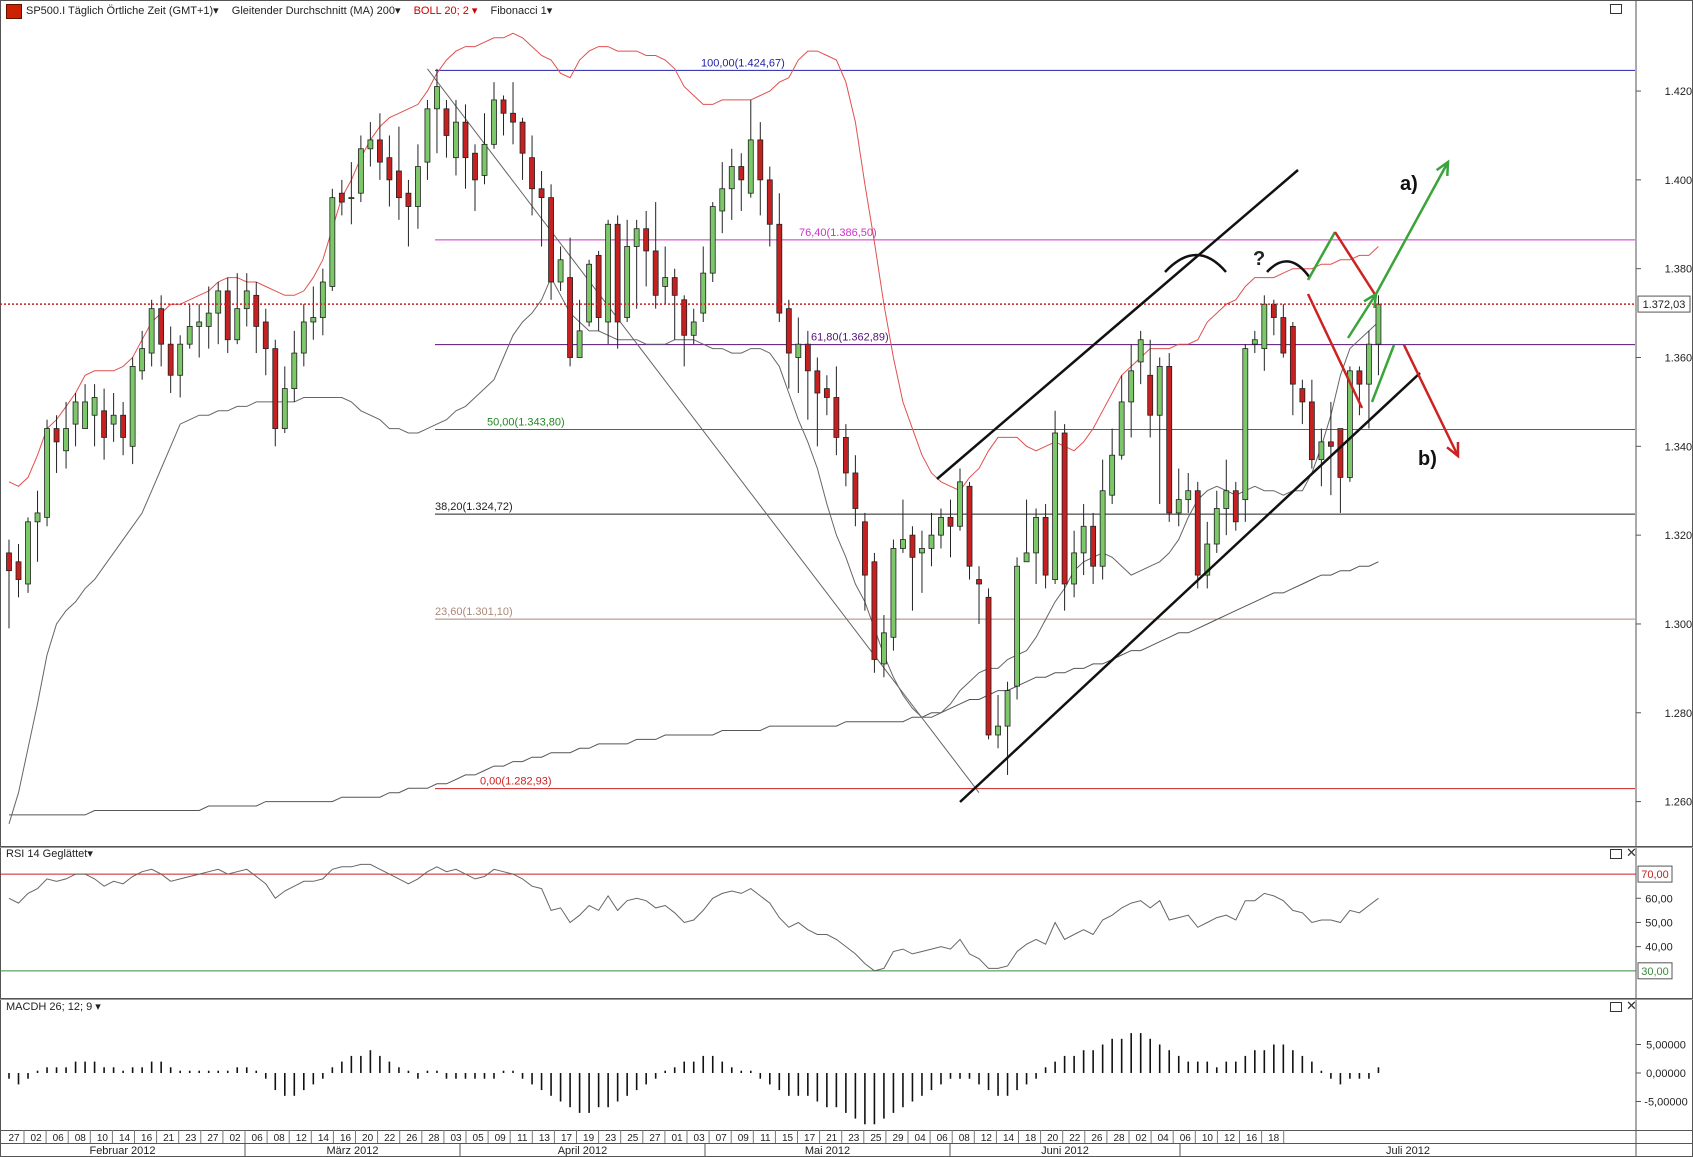 The height and width of the screenshot is (1157, 1693). What do you see at coordinates (1631, 852) in the screenshot?
I see `close-rsi-icon: ✕` at bounding box center [1631, 852].